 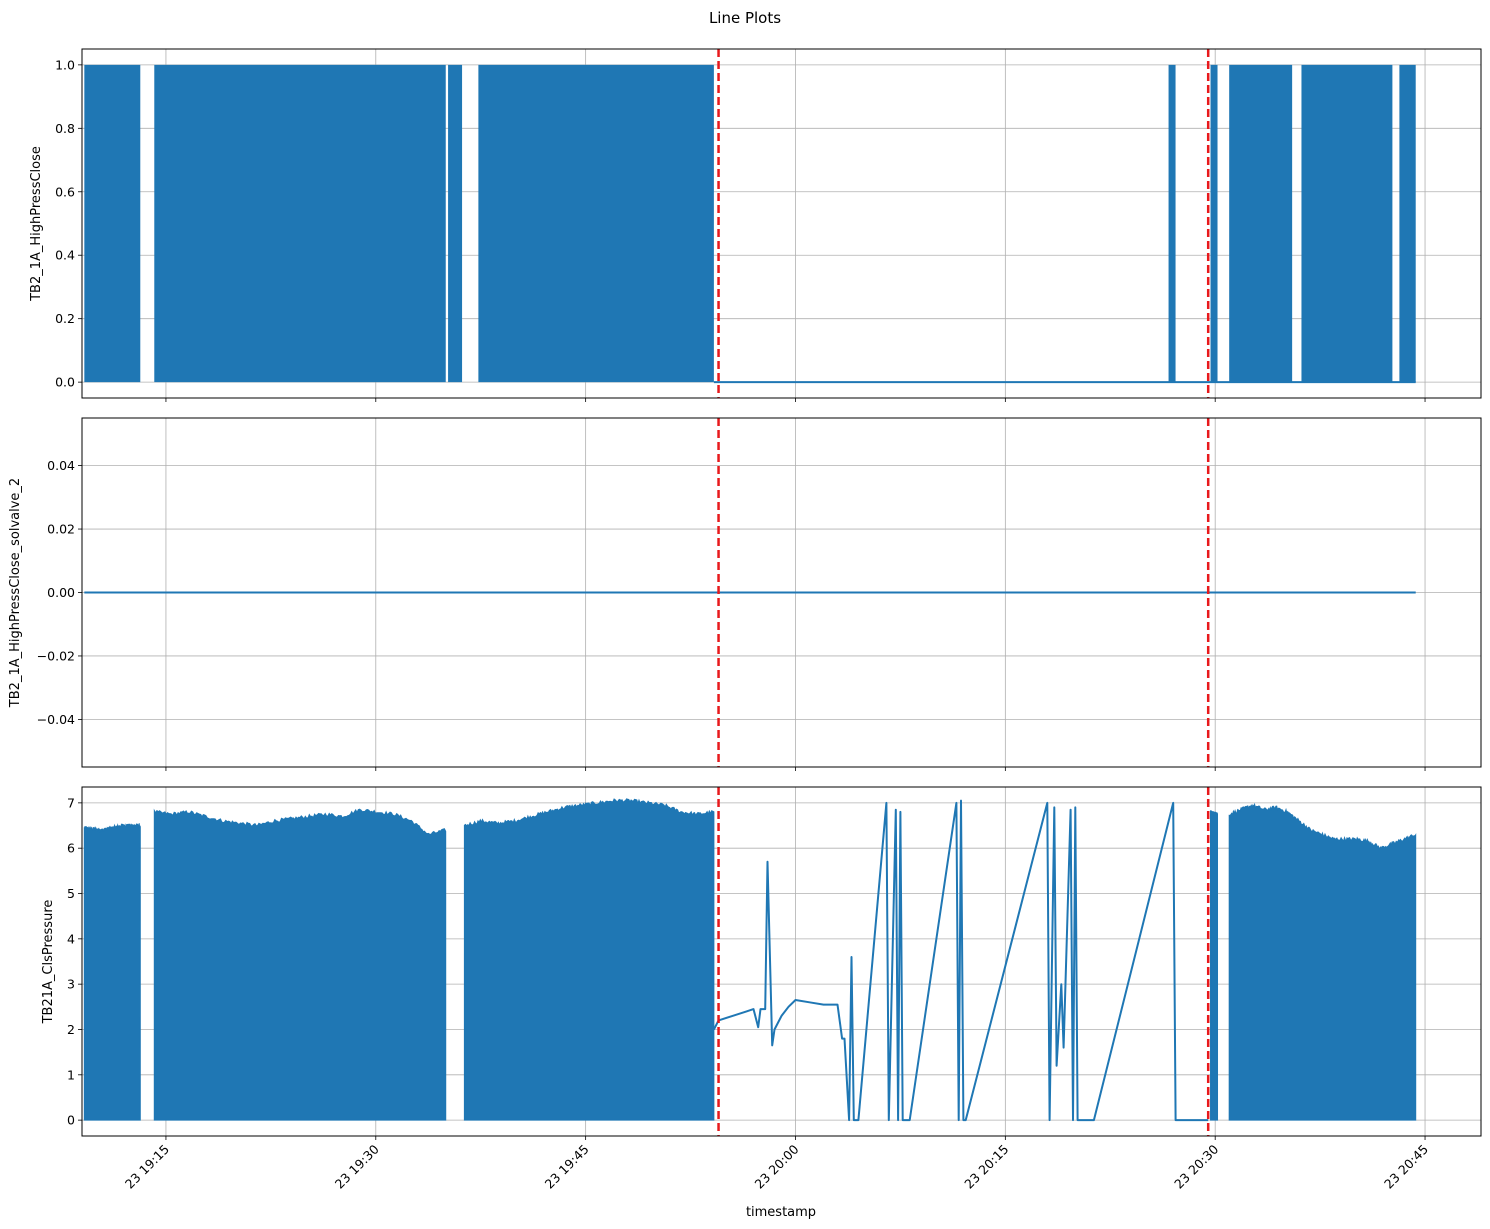 I want to click on x-tick-label: 23 20:30, so click(x=1196, y=1166).